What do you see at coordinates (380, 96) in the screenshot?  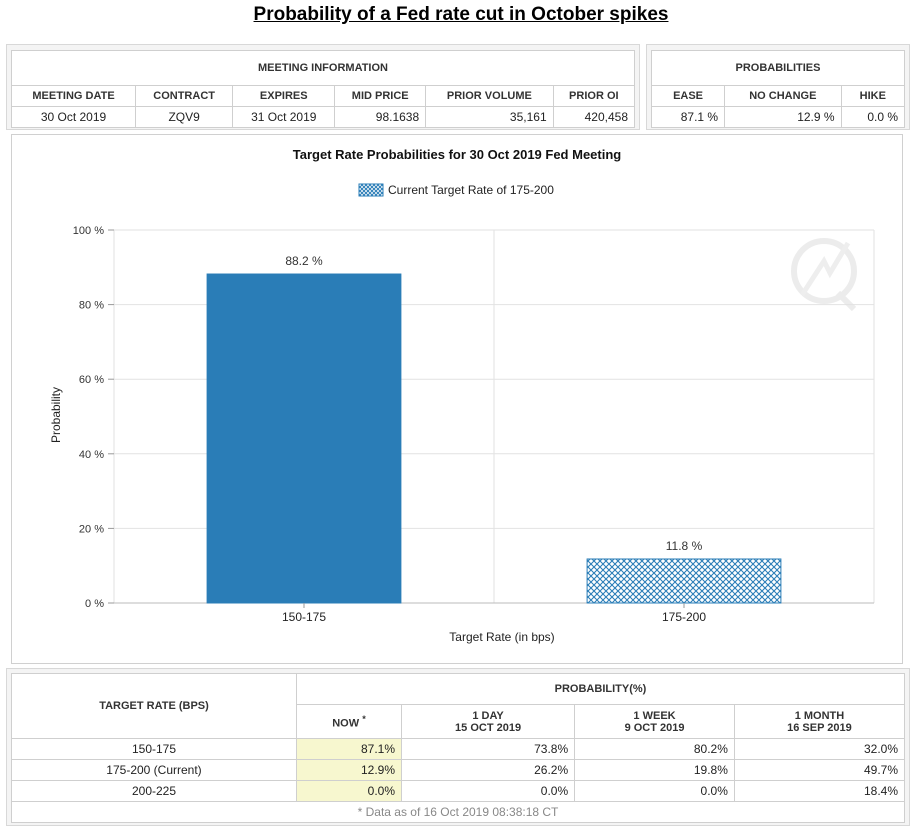 I see `header-mid-price: MID PRICE` at bounding box center [380, 96].